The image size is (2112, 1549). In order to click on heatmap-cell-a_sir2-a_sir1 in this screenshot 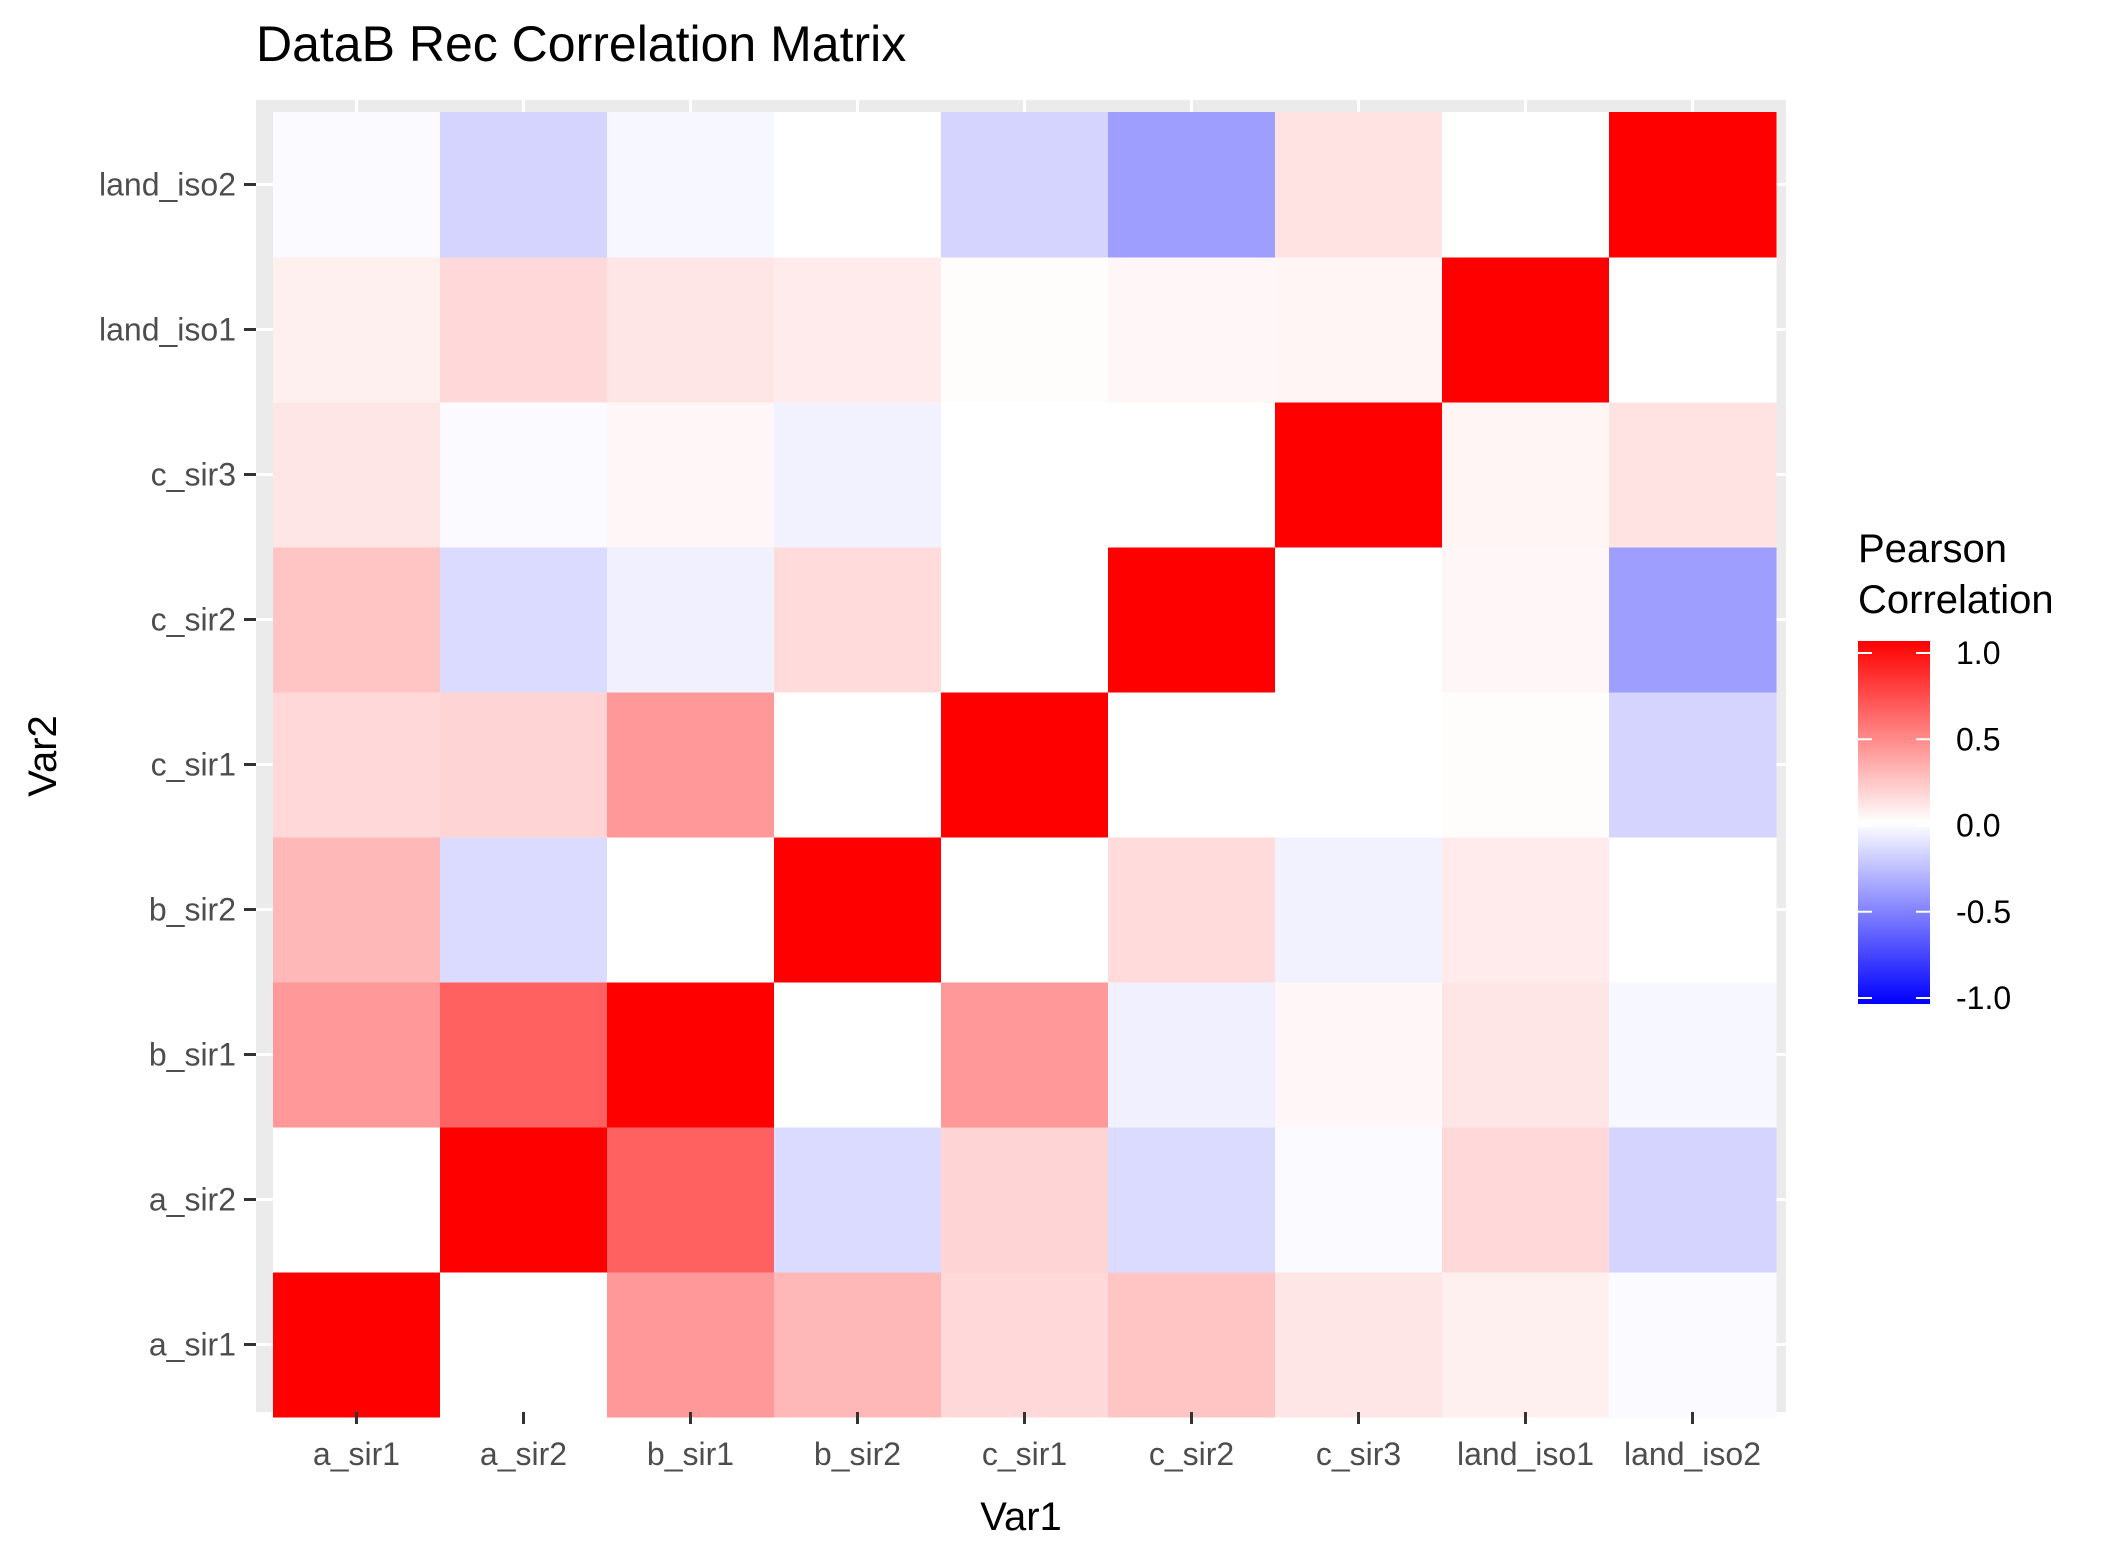, I will do `click(524, 1345)`.